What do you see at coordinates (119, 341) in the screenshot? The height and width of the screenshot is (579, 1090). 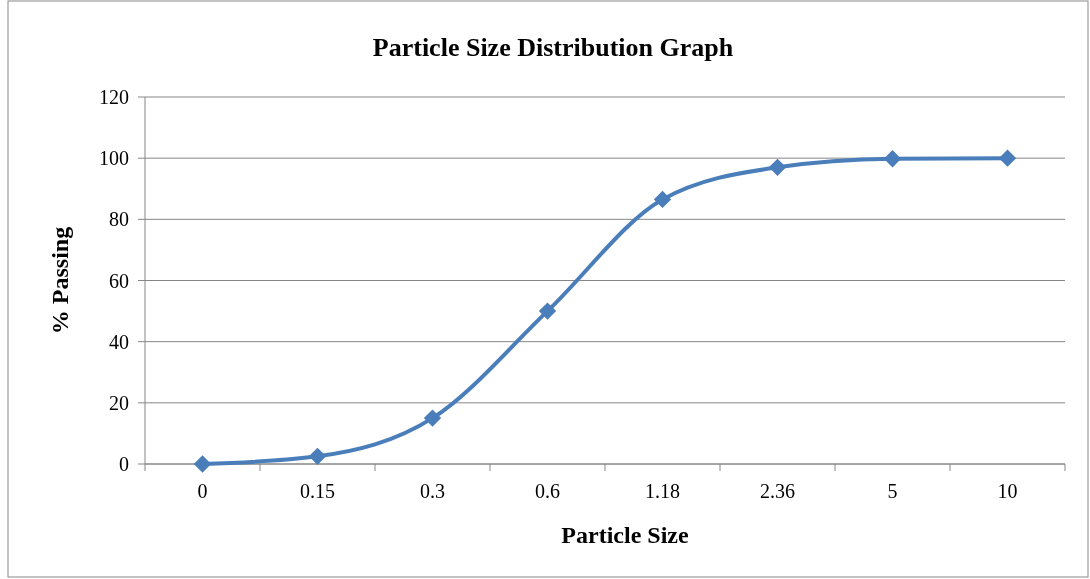 I see `y-tick-label: 40` at bounding box center [119, 341].